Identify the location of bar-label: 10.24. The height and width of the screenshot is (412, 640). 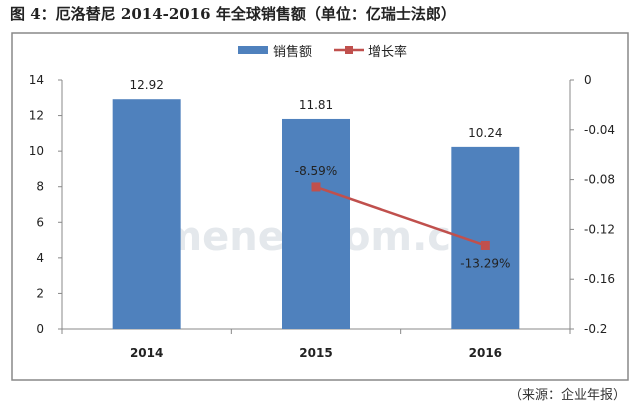
(485, 133).